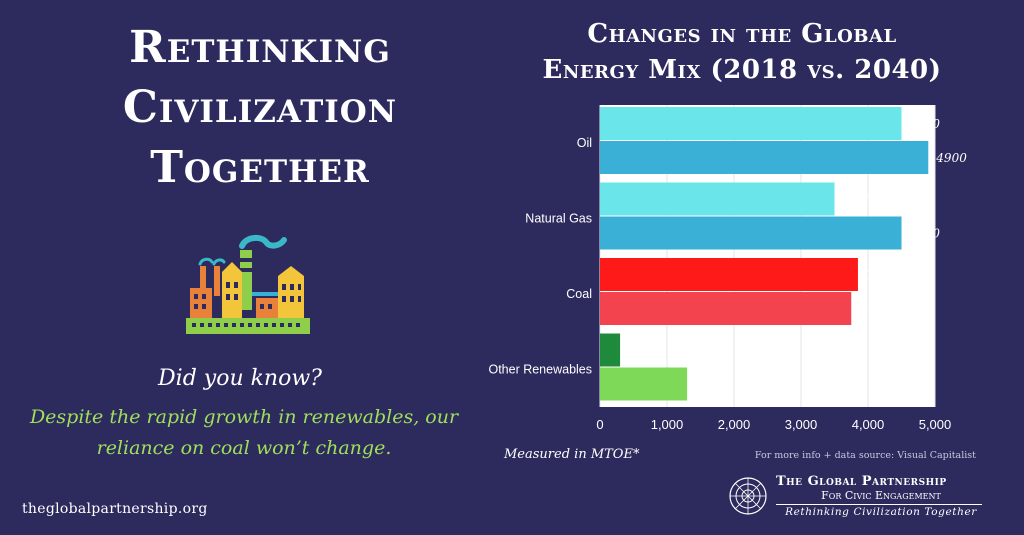  Describe the element at coordinates (572, 454) in the screenshot. I see `measured-note: Measured in MTOE*` at that location.